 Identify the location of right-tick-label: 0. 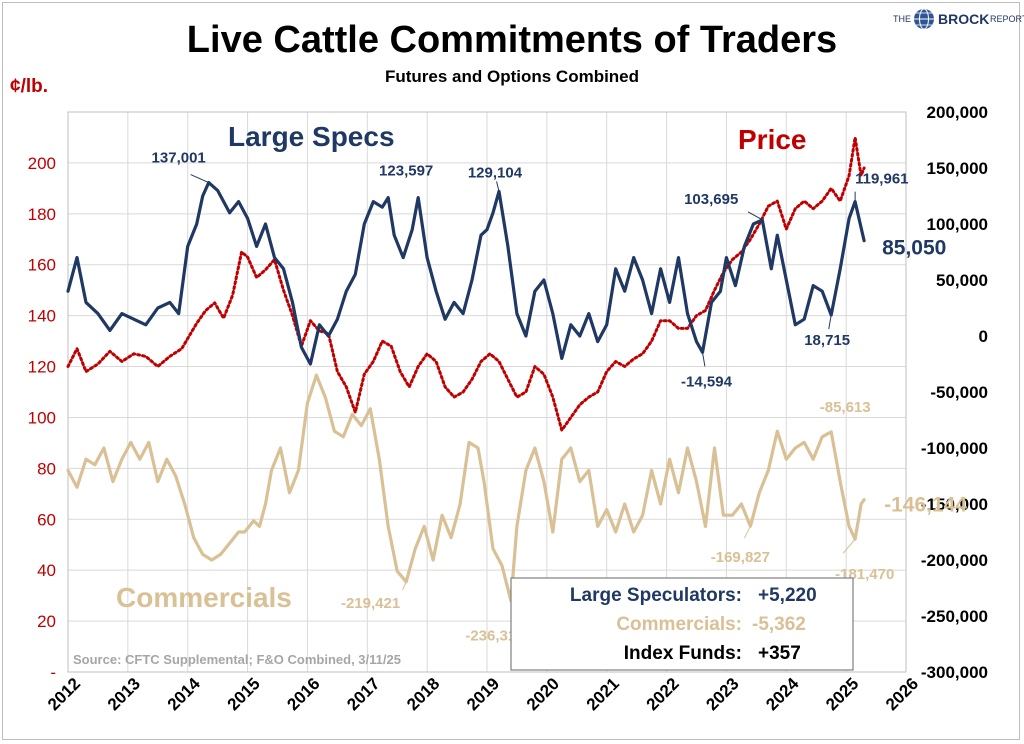
(983, 336).